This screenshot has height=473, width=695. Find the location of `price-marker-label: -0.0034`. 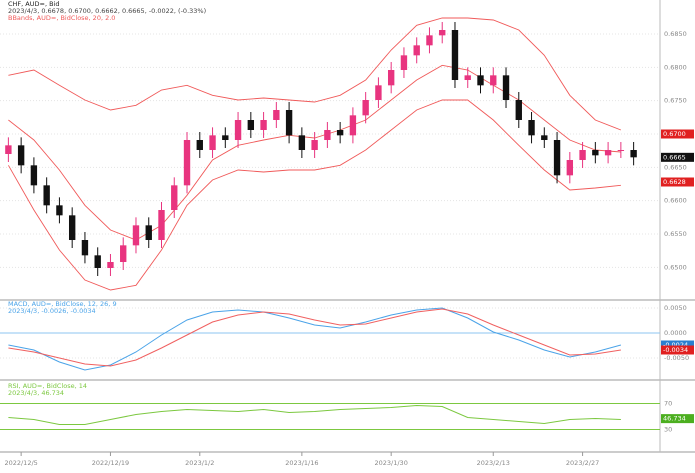

price-marker-label: -0.0034 is located at coordinates (675, 350).